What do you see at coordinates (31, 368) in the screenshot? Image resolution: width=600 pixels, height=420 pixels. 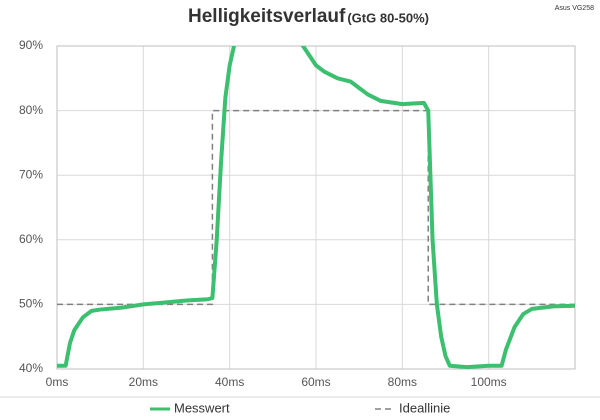 I see `y-tick-label: 40%` at bounding box center [31, 368].